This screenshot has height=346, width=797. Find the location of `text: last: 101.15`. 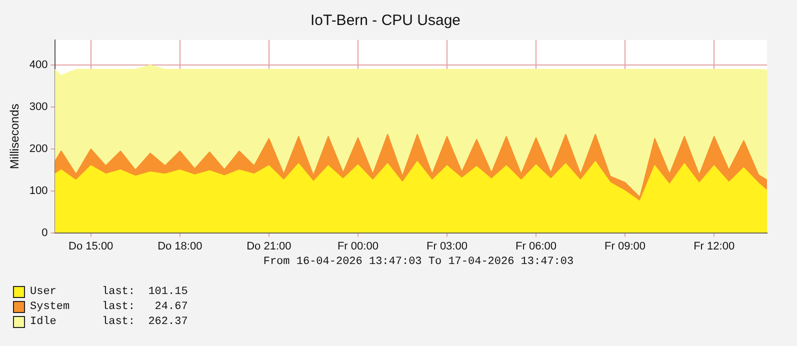

text: last: 101.15 is located at coordinates (145, 292).